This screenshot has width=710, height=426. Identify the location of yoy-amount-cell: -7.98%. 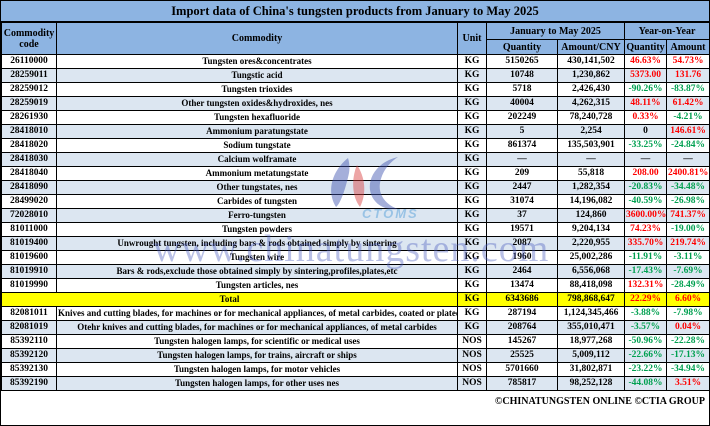
(687, 313).